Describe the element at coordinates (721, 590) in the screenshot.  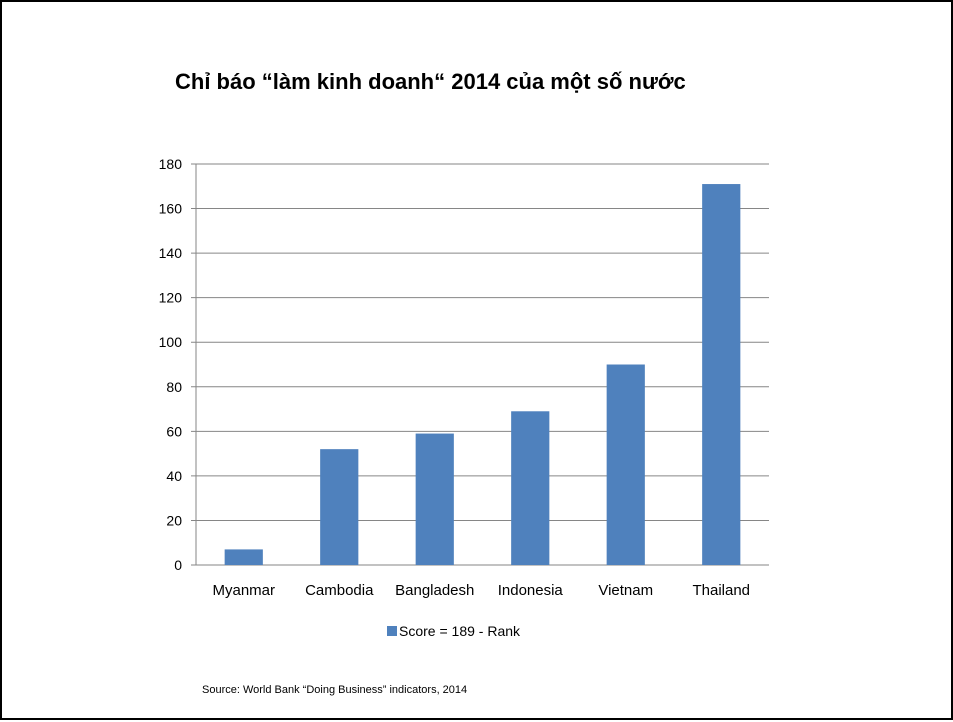
I see `x-tick-label: Thailand` at that location.